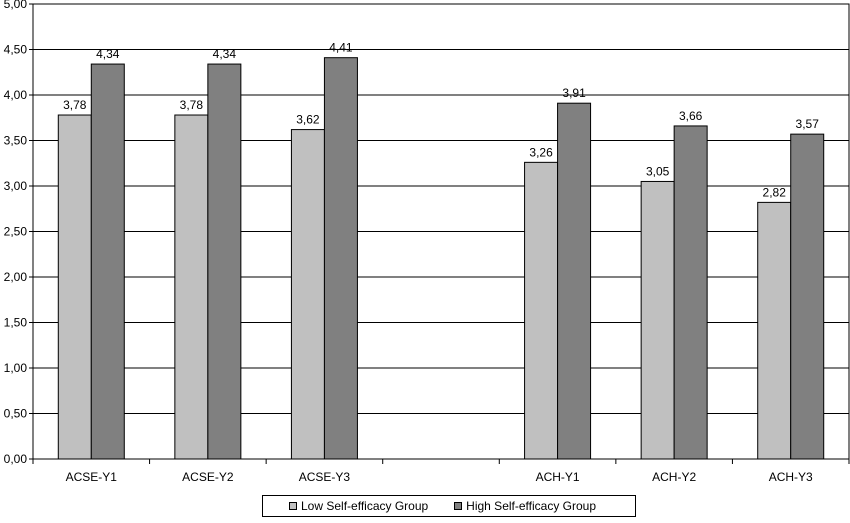  I want to click on x-tick-label: ACSE-Y3, so click(325, 477).